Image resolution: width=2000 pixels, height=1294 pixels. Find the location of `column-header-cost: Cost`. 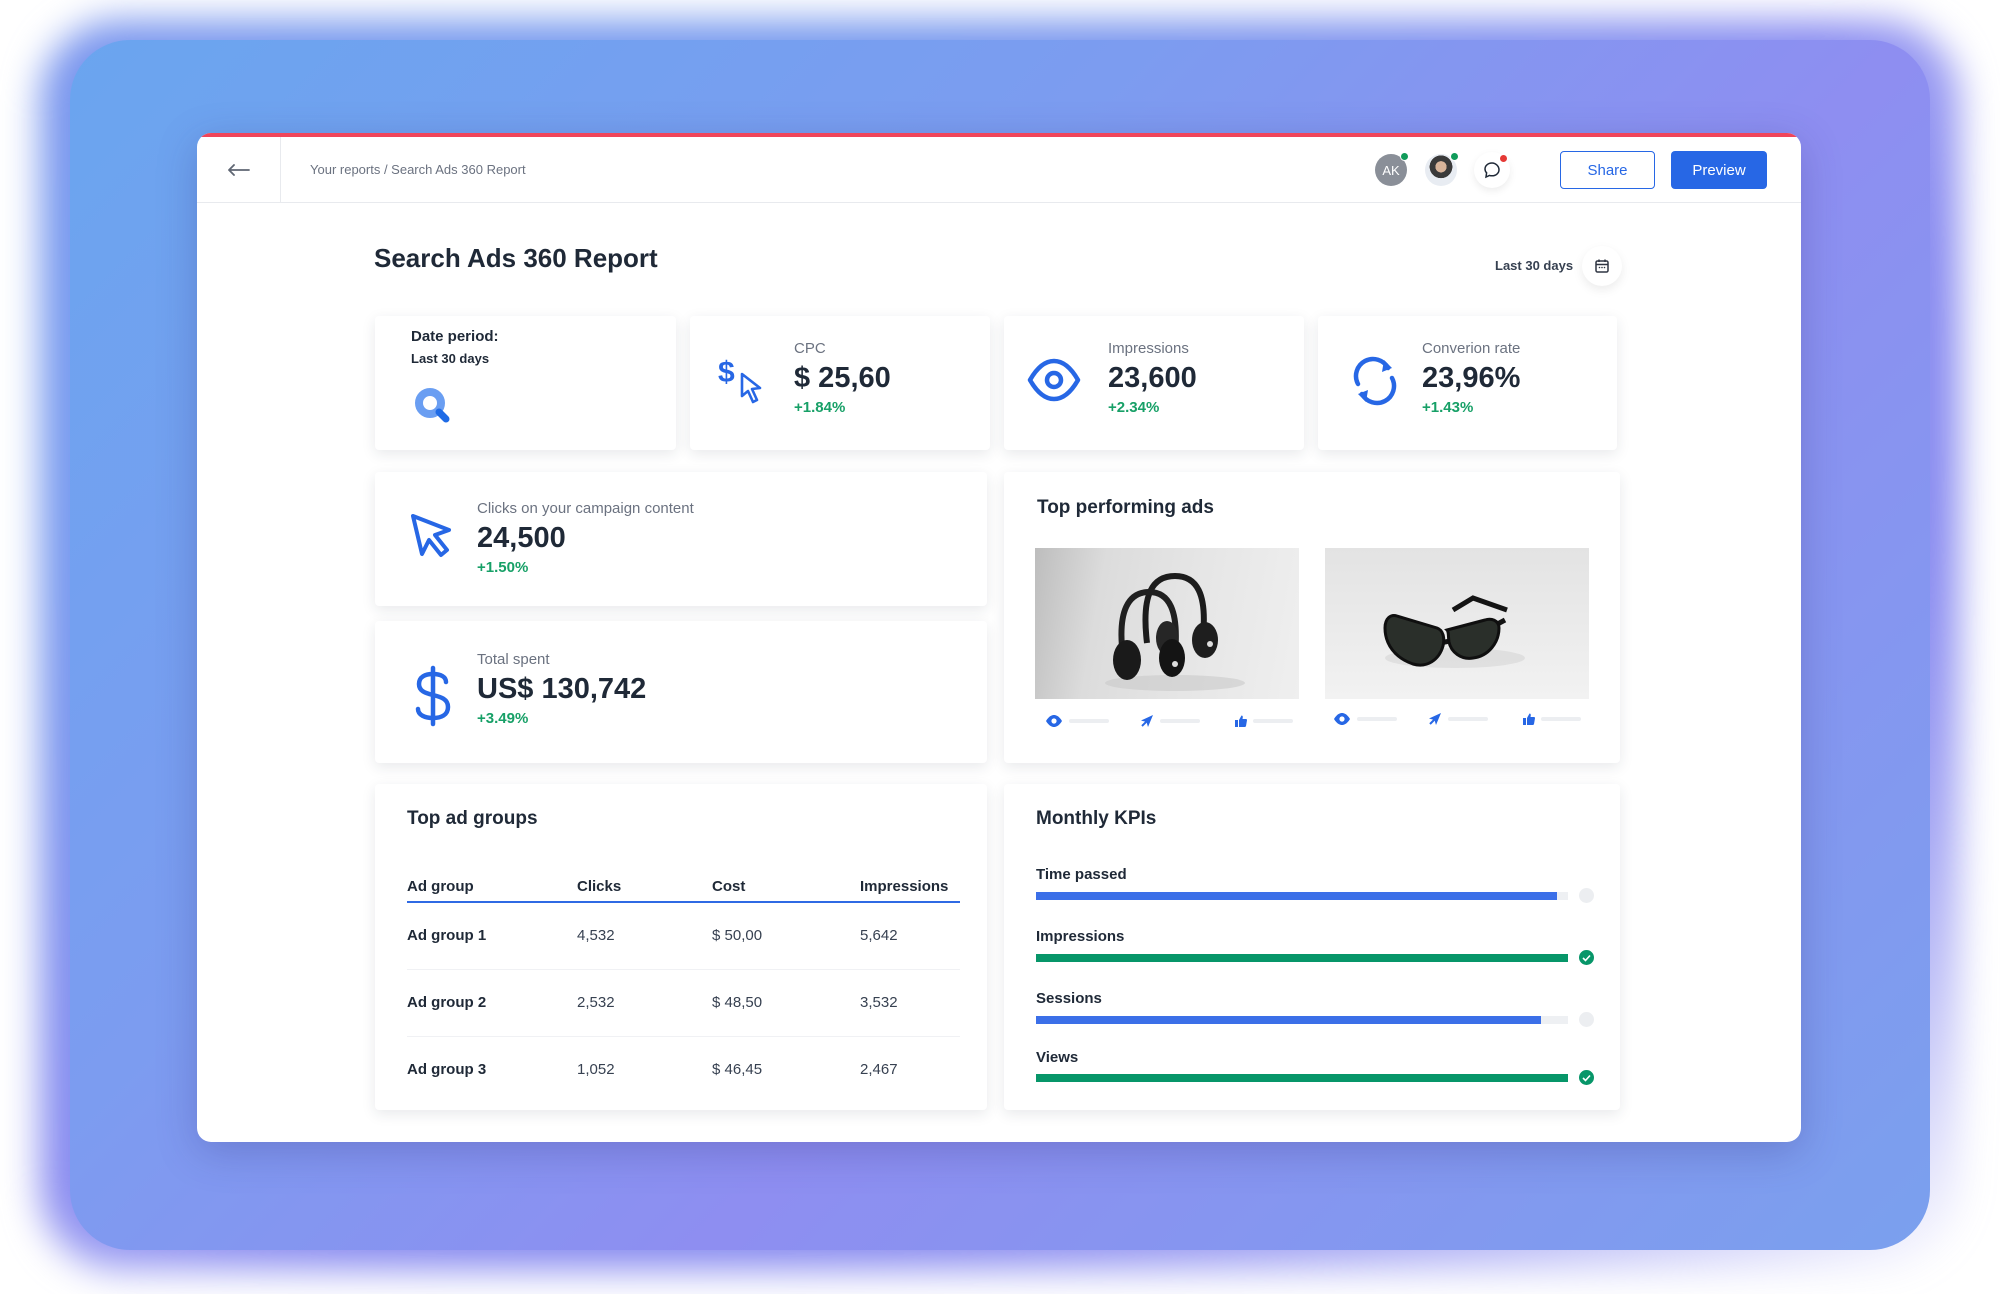

column-header-cost: Cost is located at coordinates (786, 882).